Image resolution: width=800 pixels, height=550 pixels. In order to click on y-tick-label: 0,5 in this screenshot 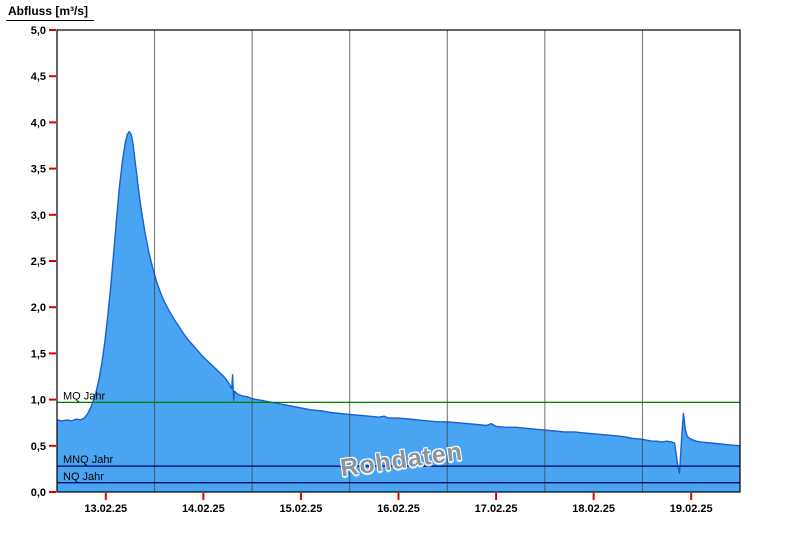, I will do `click(38, 447)`.